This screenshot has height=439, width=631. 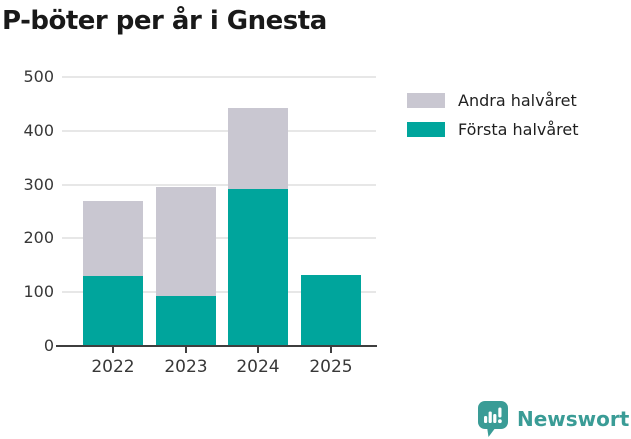 I want to click on legend-swatch-andra-halvaret, so click(x=426, y=100).